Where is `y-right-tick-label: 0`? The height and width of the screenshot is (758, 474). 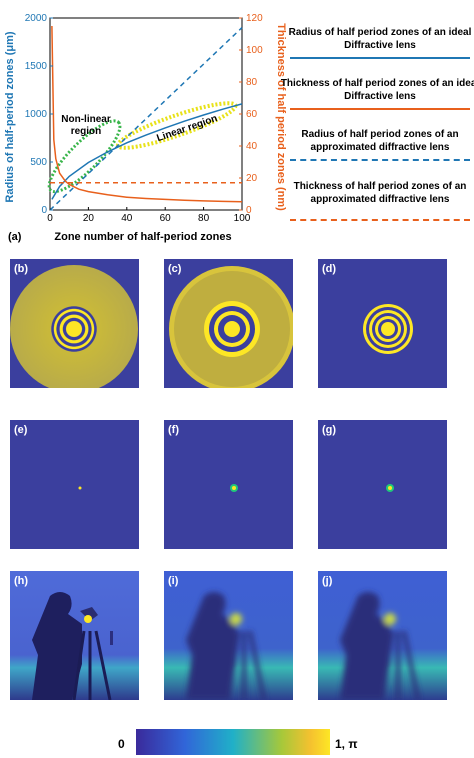 y-right-tick-label: 0 is located at coordinates (249, 210).